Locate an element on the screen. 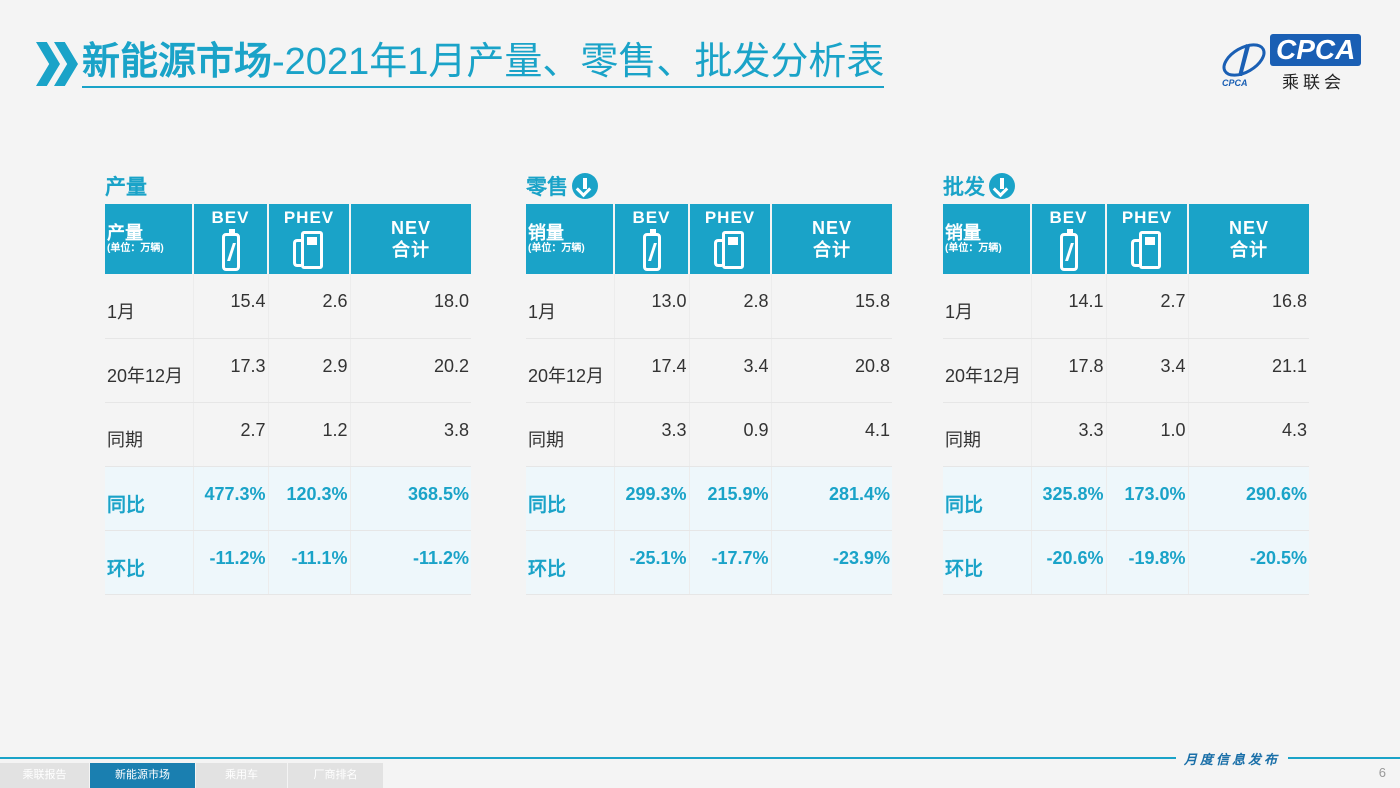  table-row: 1月 13.0 2.8 15.8 is located at coordinates (709, 306).